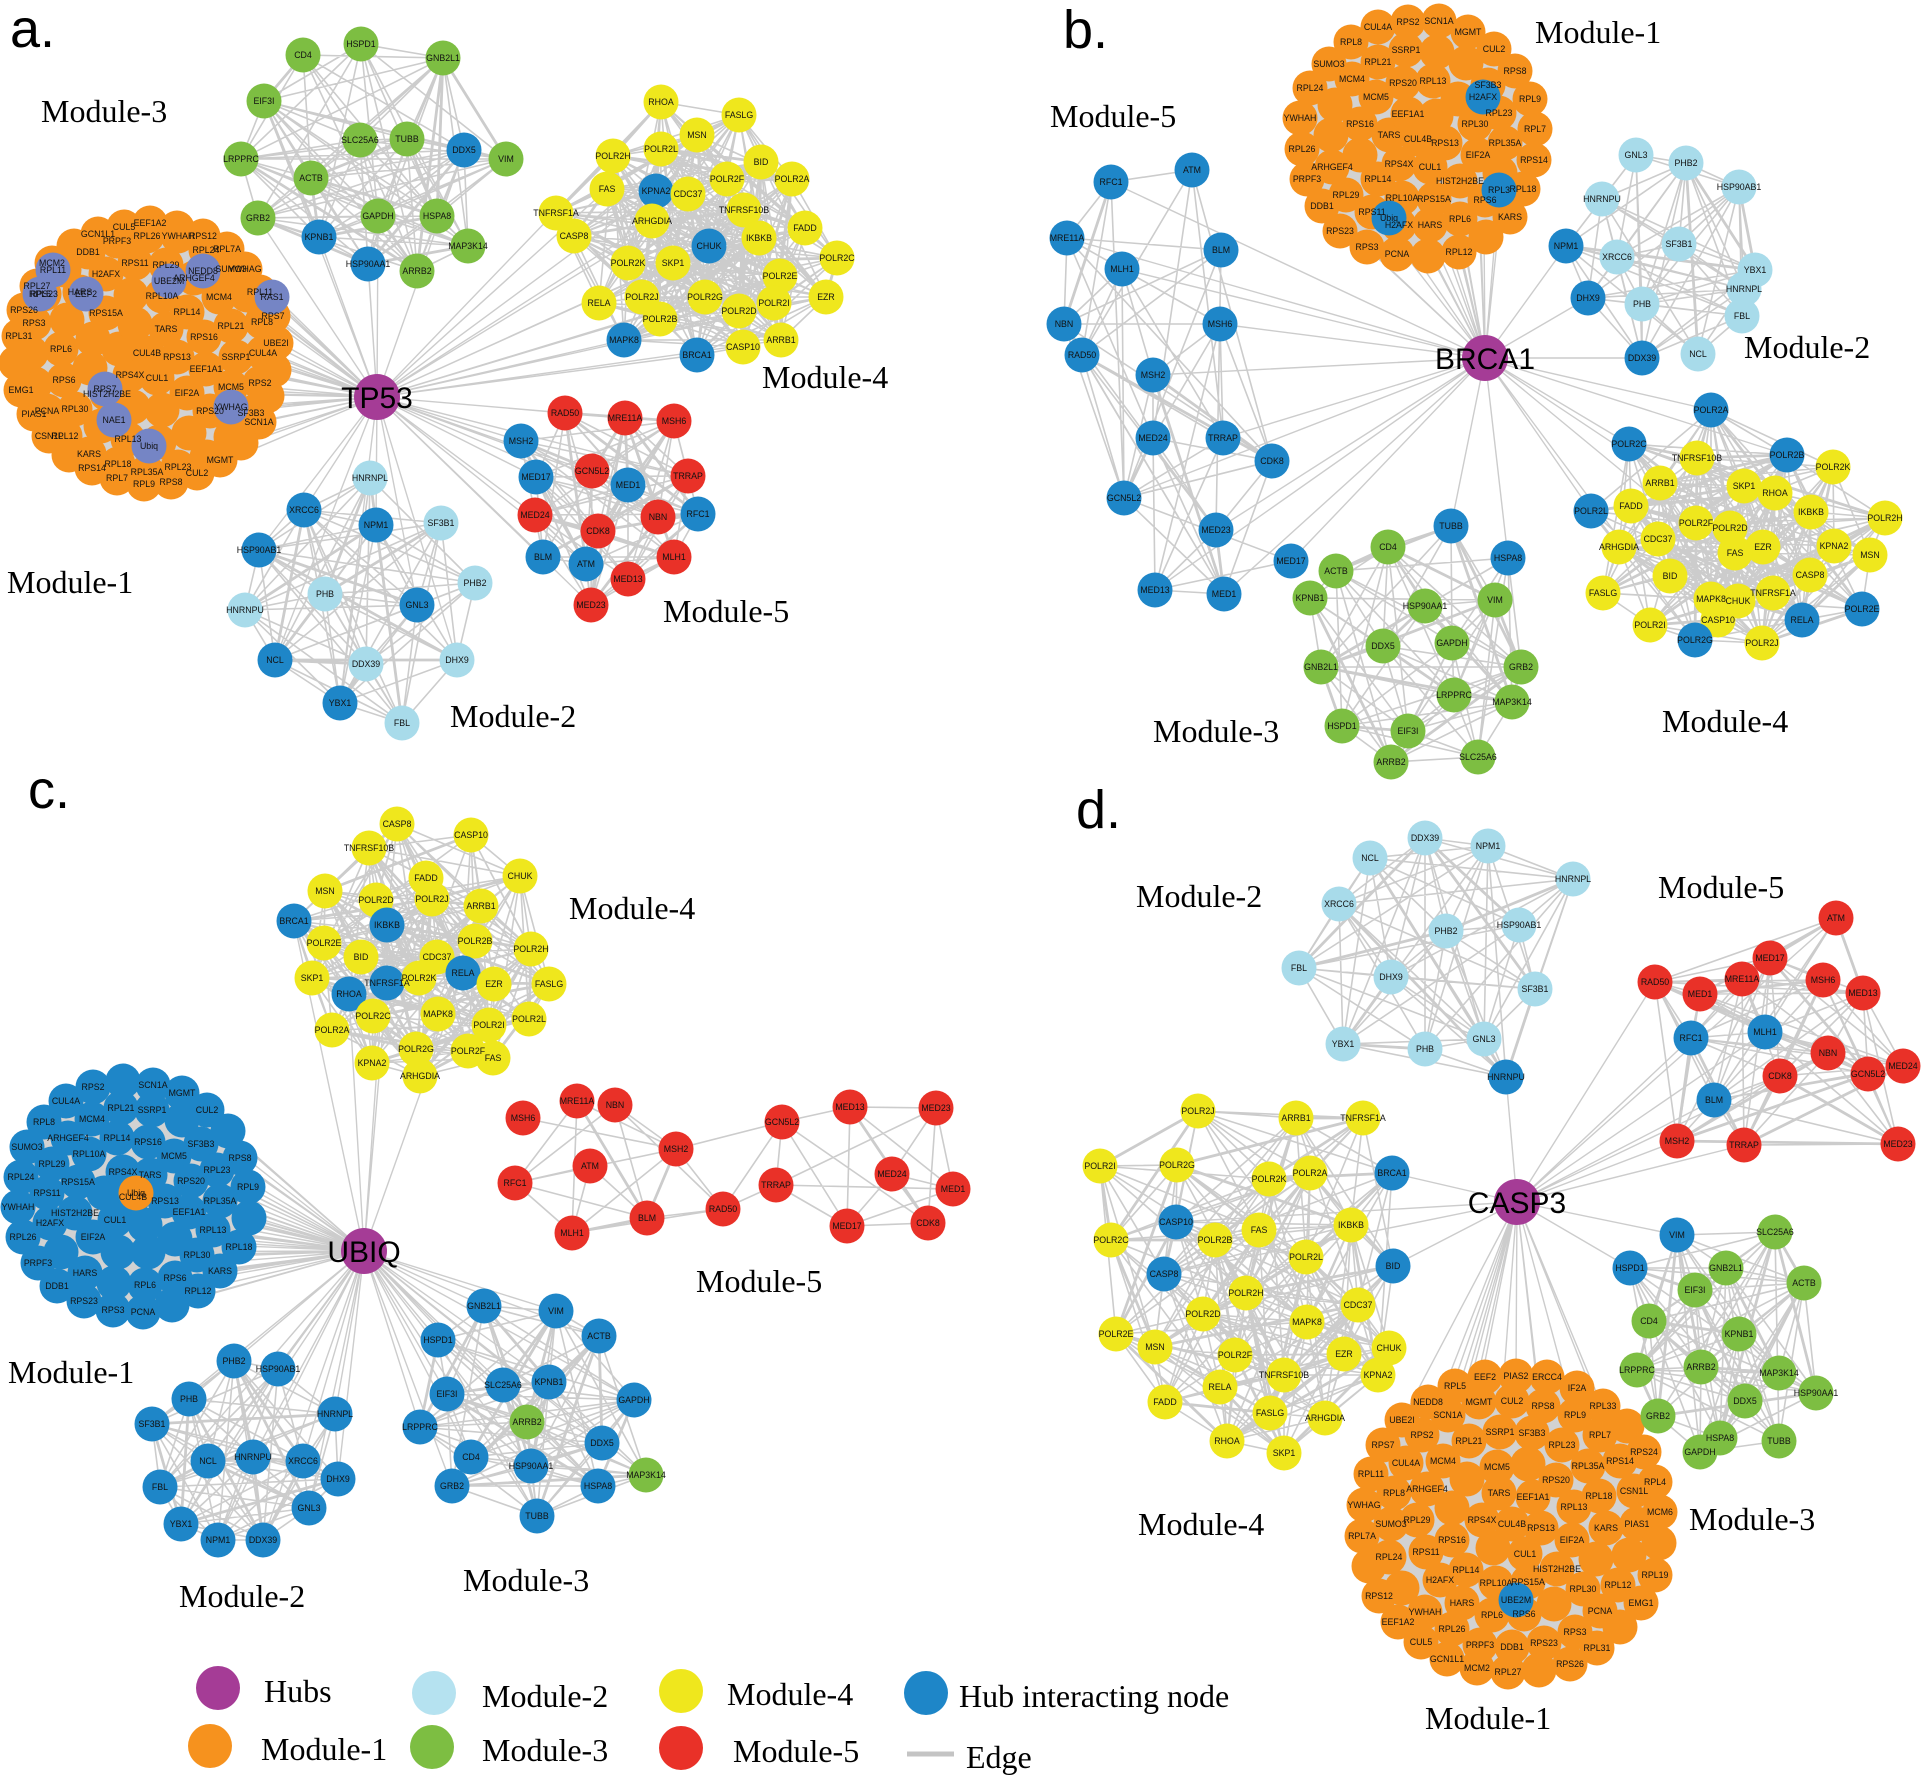  I want to click on svg-text: RPS8, so click(171, 482).